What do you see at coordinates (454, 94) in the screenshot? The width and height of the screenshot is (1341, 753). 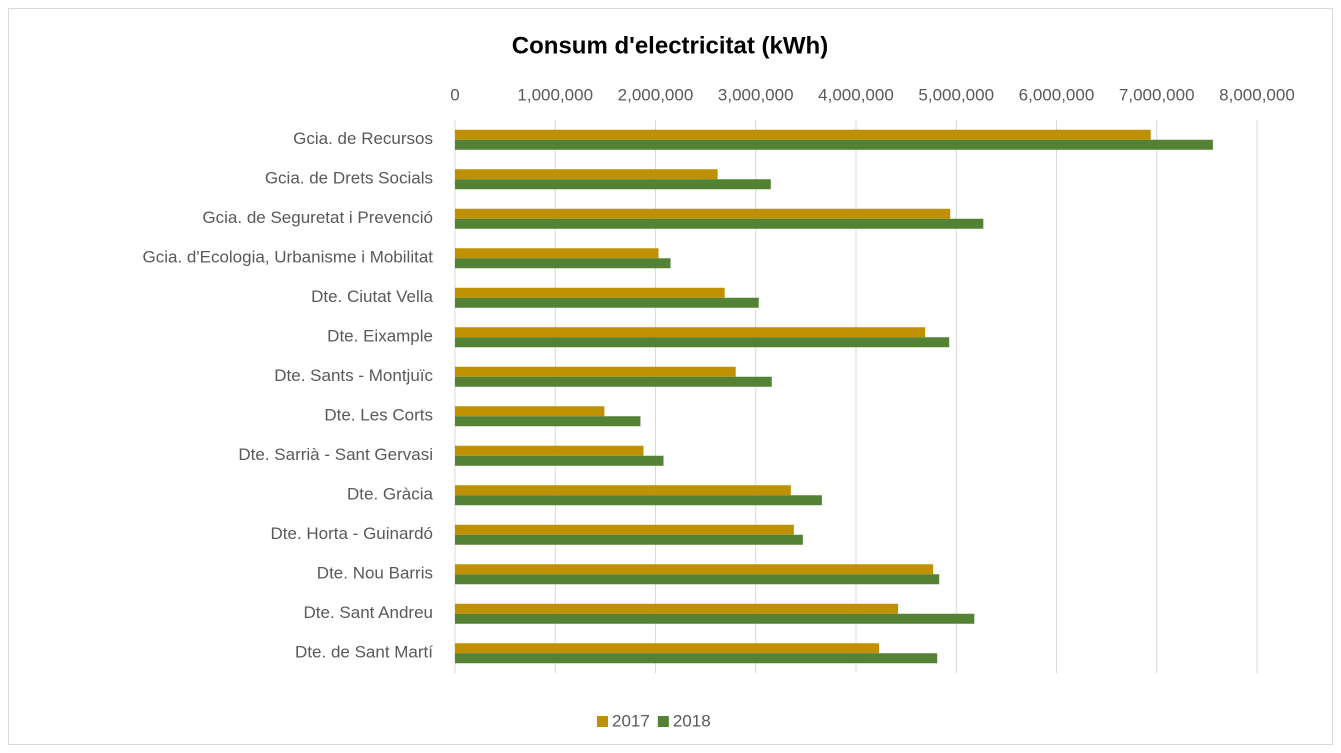 I see `x-tick-label: 0` at bounding box center [454, 94].